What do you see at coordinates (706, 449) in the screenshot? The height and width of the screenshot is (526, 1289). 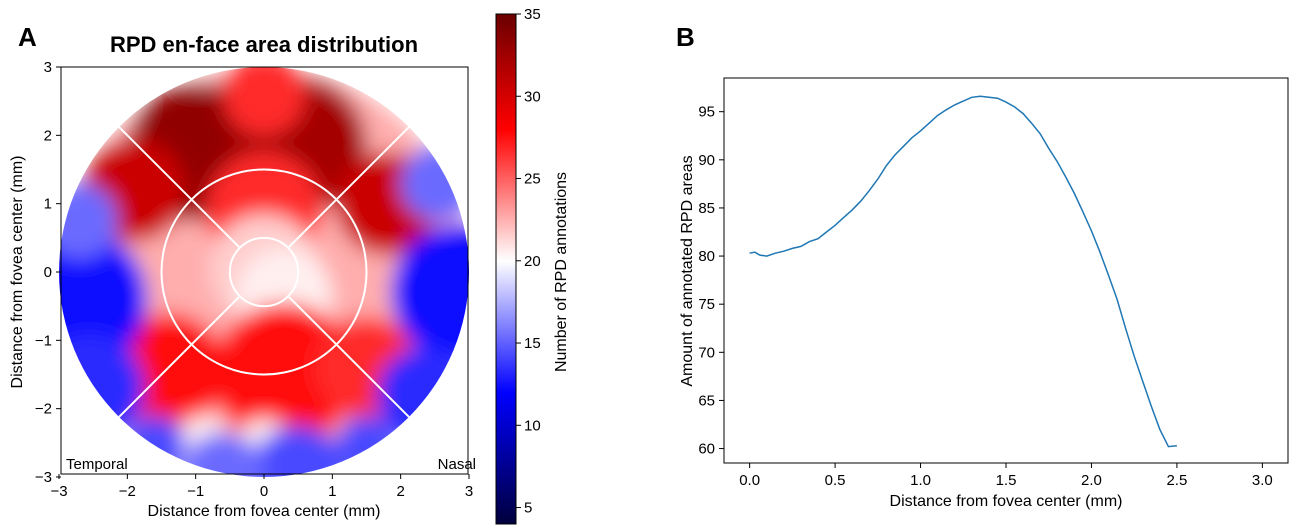 I see `line-y-tick-label: 60` at bounding box center [706, 449].